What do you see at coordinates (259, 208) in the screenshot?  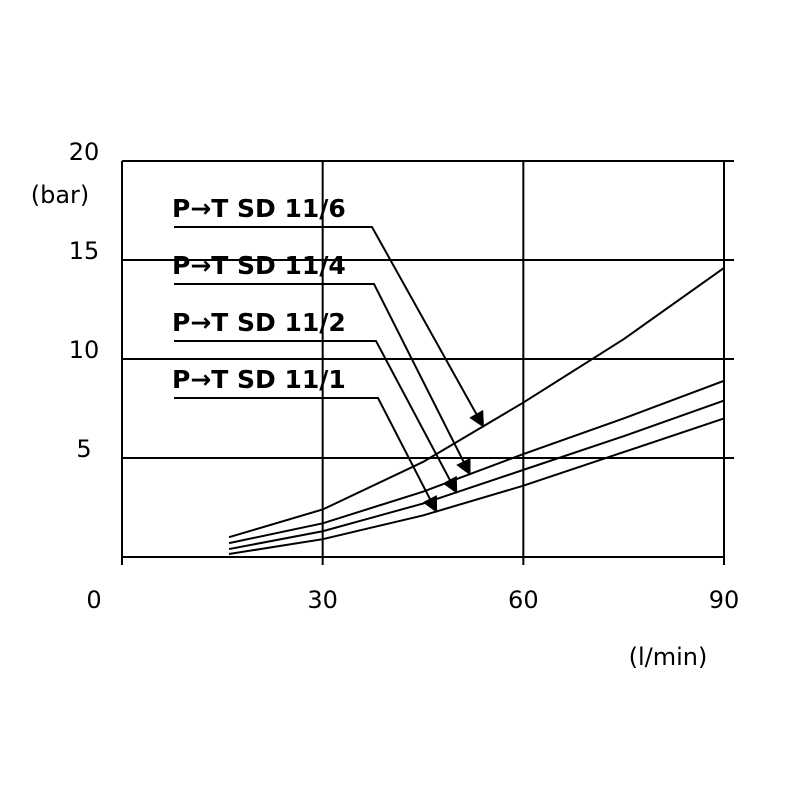 I see `series-label: P→T SD 11/6` at bounding box center [259, 208].